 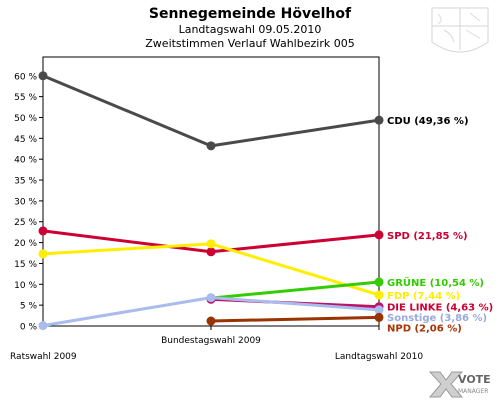 I want to click on chart-title: Sennegemeinde Hövelhof, so click(x=250, y=14).